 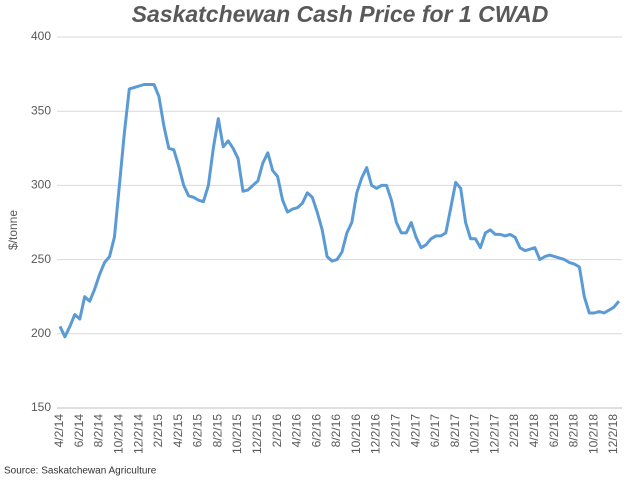 What do you see at coordinates (593, 434) in the screenshot?
I see `x-tick-label: 10/2/18` at bounding box center [593, 434].